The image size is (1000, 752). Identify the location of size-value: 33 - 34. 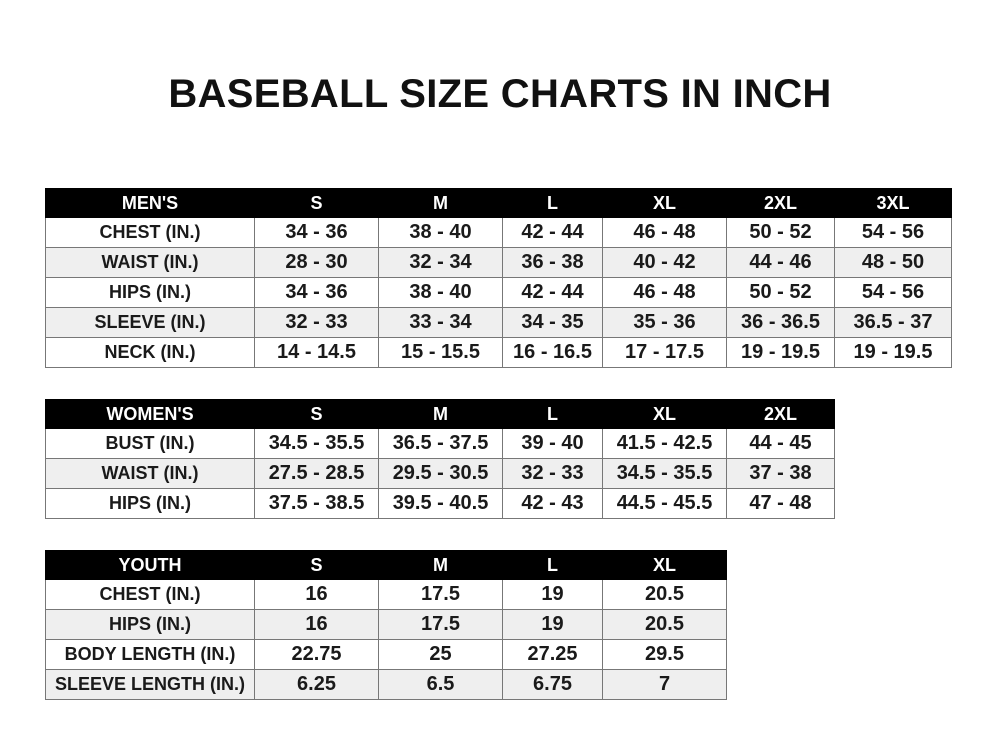
(440, 322).